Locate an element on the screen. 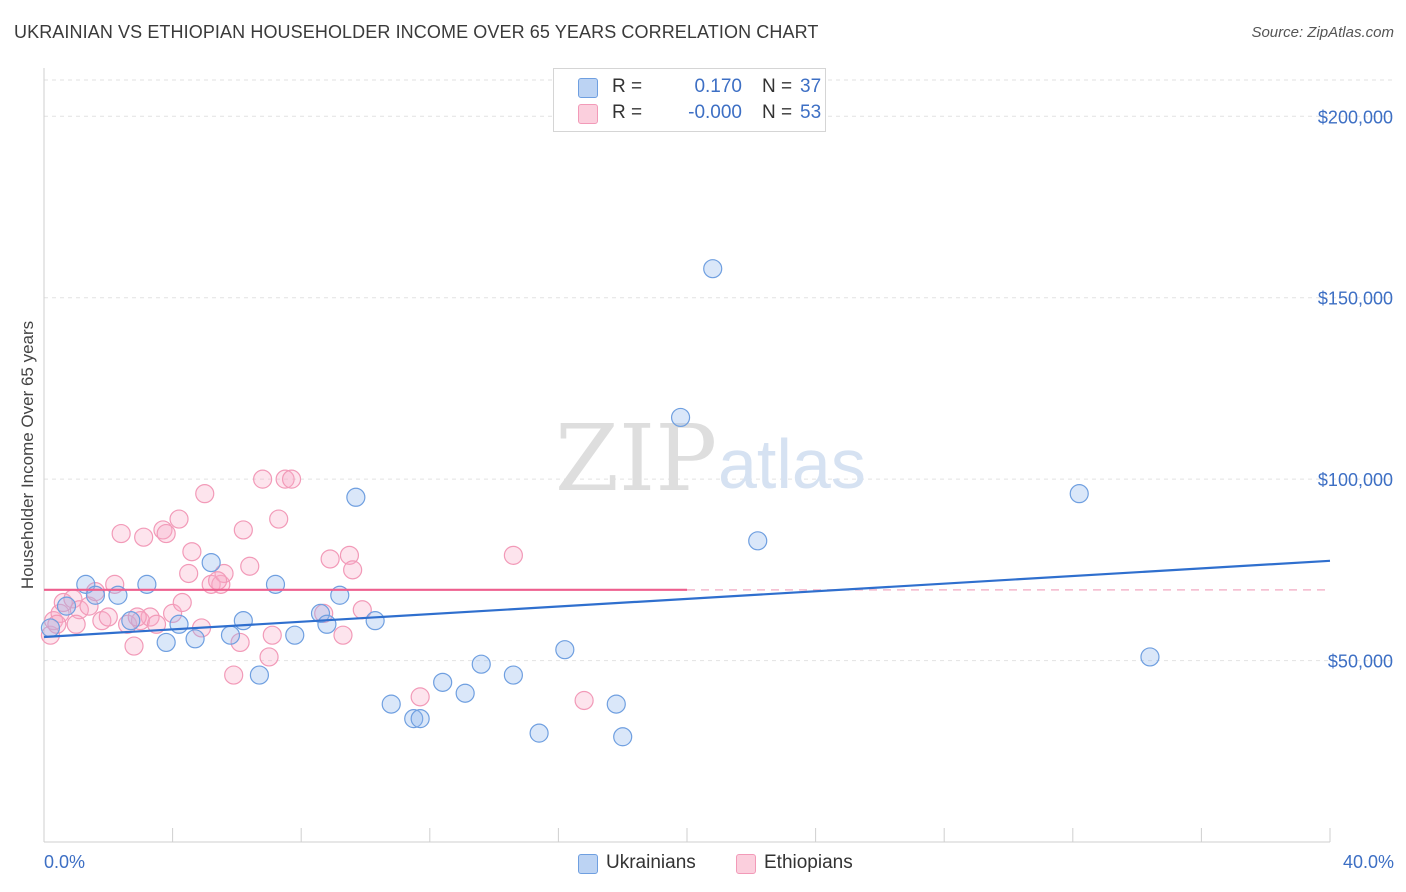  legend-label-ethiopians: Ethiopians is located at coordinates (808, 862).